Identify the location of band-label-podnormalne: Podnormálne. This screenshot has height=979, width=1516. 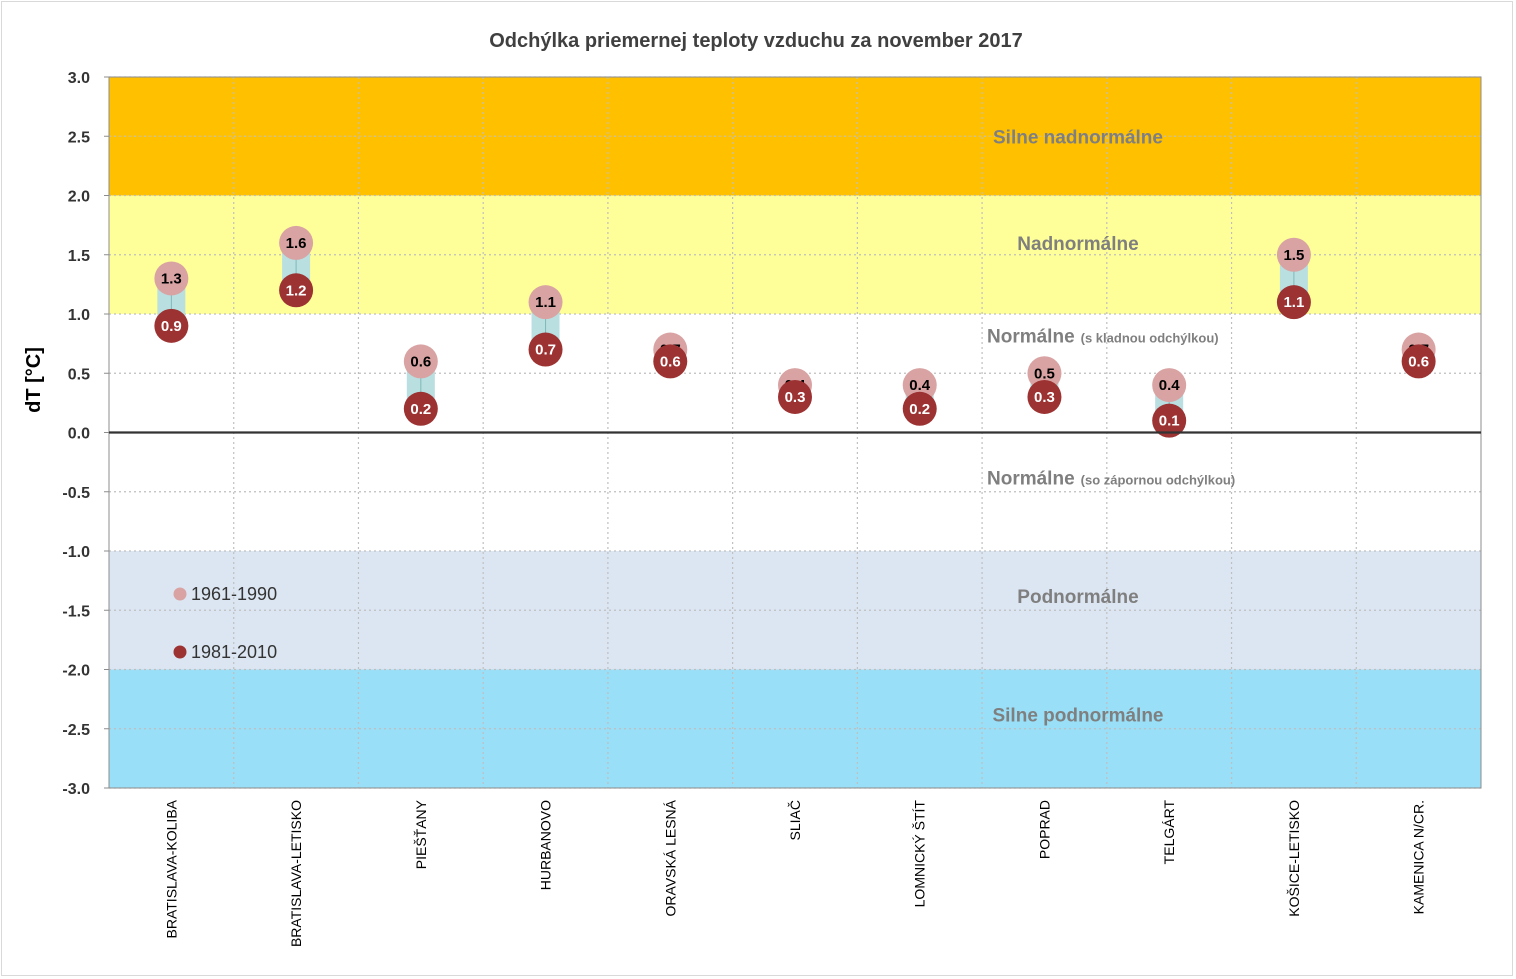
(1077, 597).